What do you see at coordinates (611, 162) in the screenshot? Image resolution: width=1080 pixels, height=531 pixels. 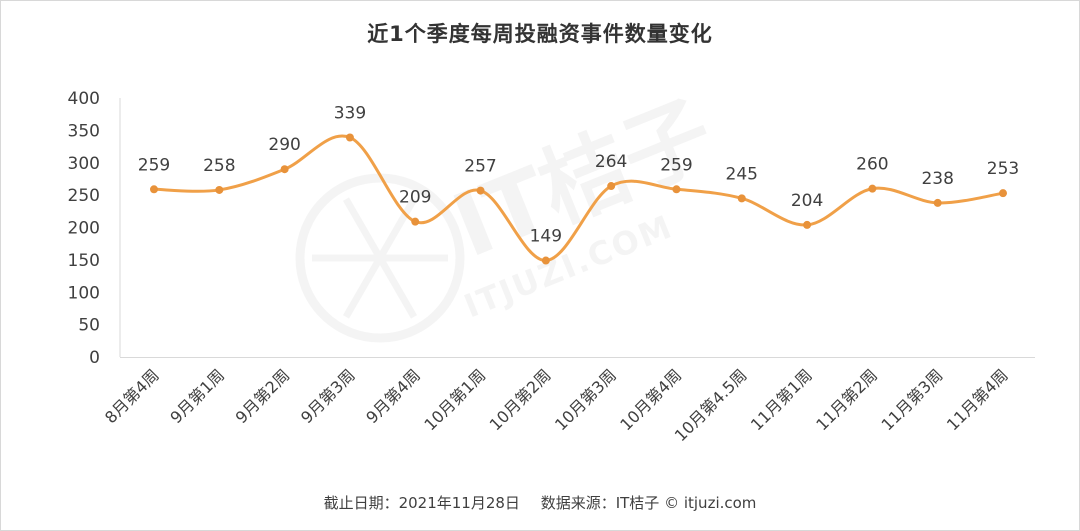 I see `data-label: 264` at bounding box center [611, 162].